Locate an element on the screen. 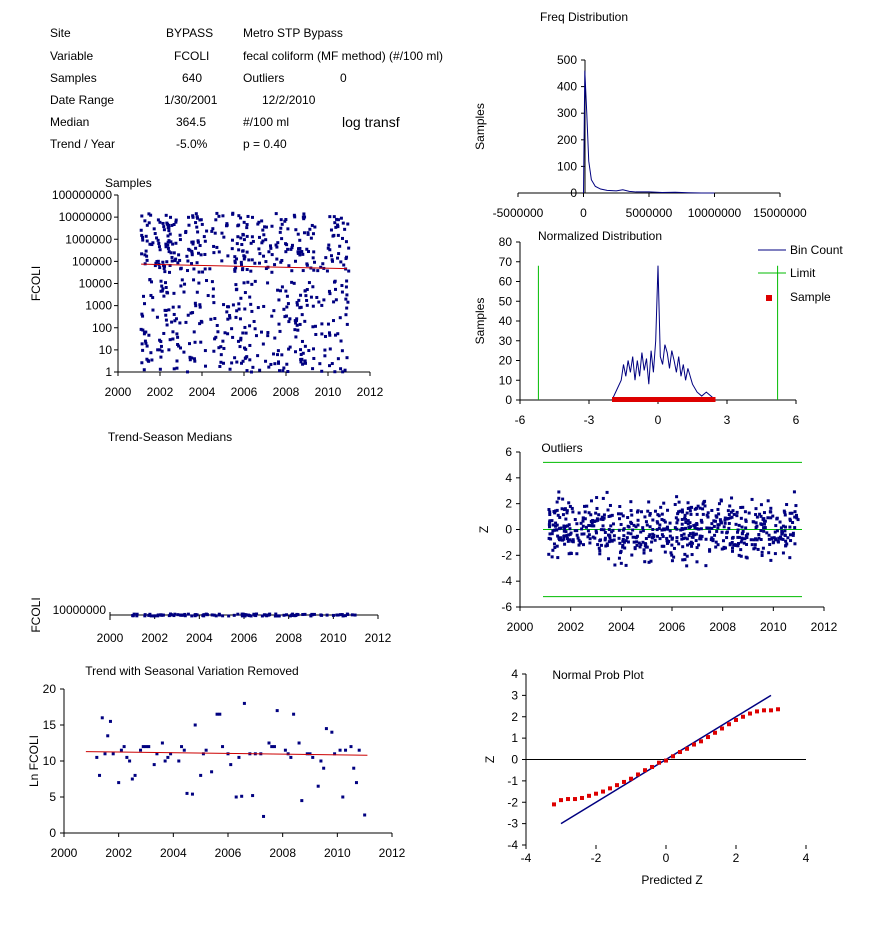 The height and width of the screenshot is (945, 872). samples-y-tick-label: 100000000 is located at coordinates (82, 195).